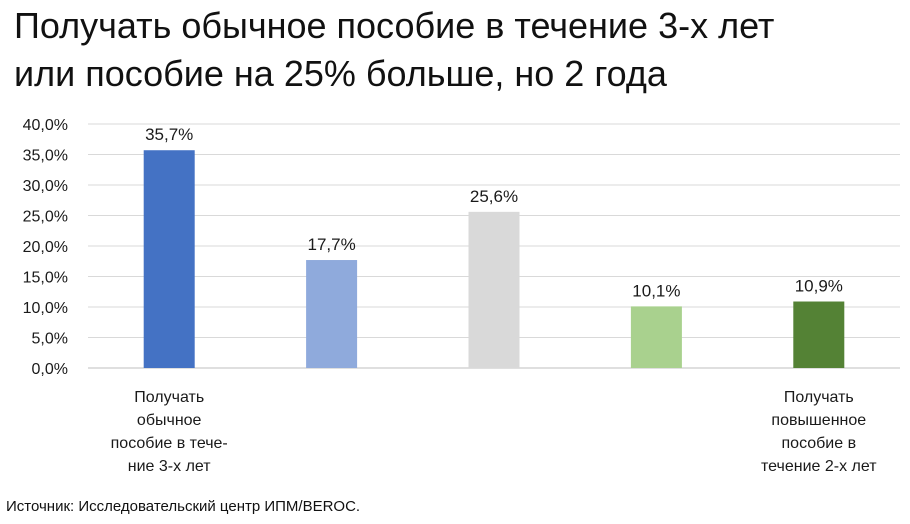  What do you see at coordinates (494, 196) in the screenshot?
I see `data-label: 25,6%` at bounding box center [494, 196].